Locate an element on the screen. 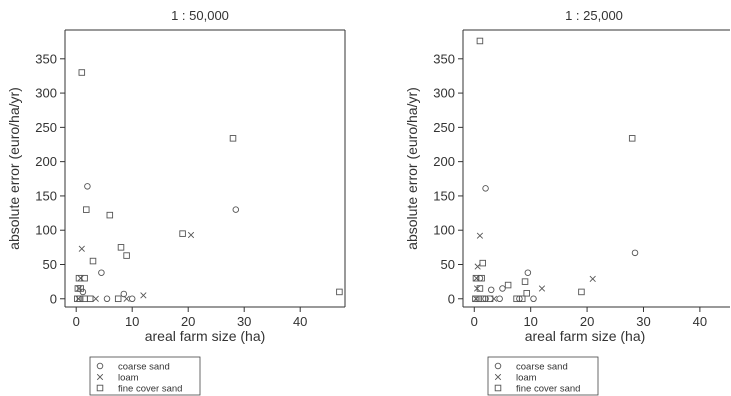 The image size is (731, 396). legend-marker-x is located at coordinates (498, 377).